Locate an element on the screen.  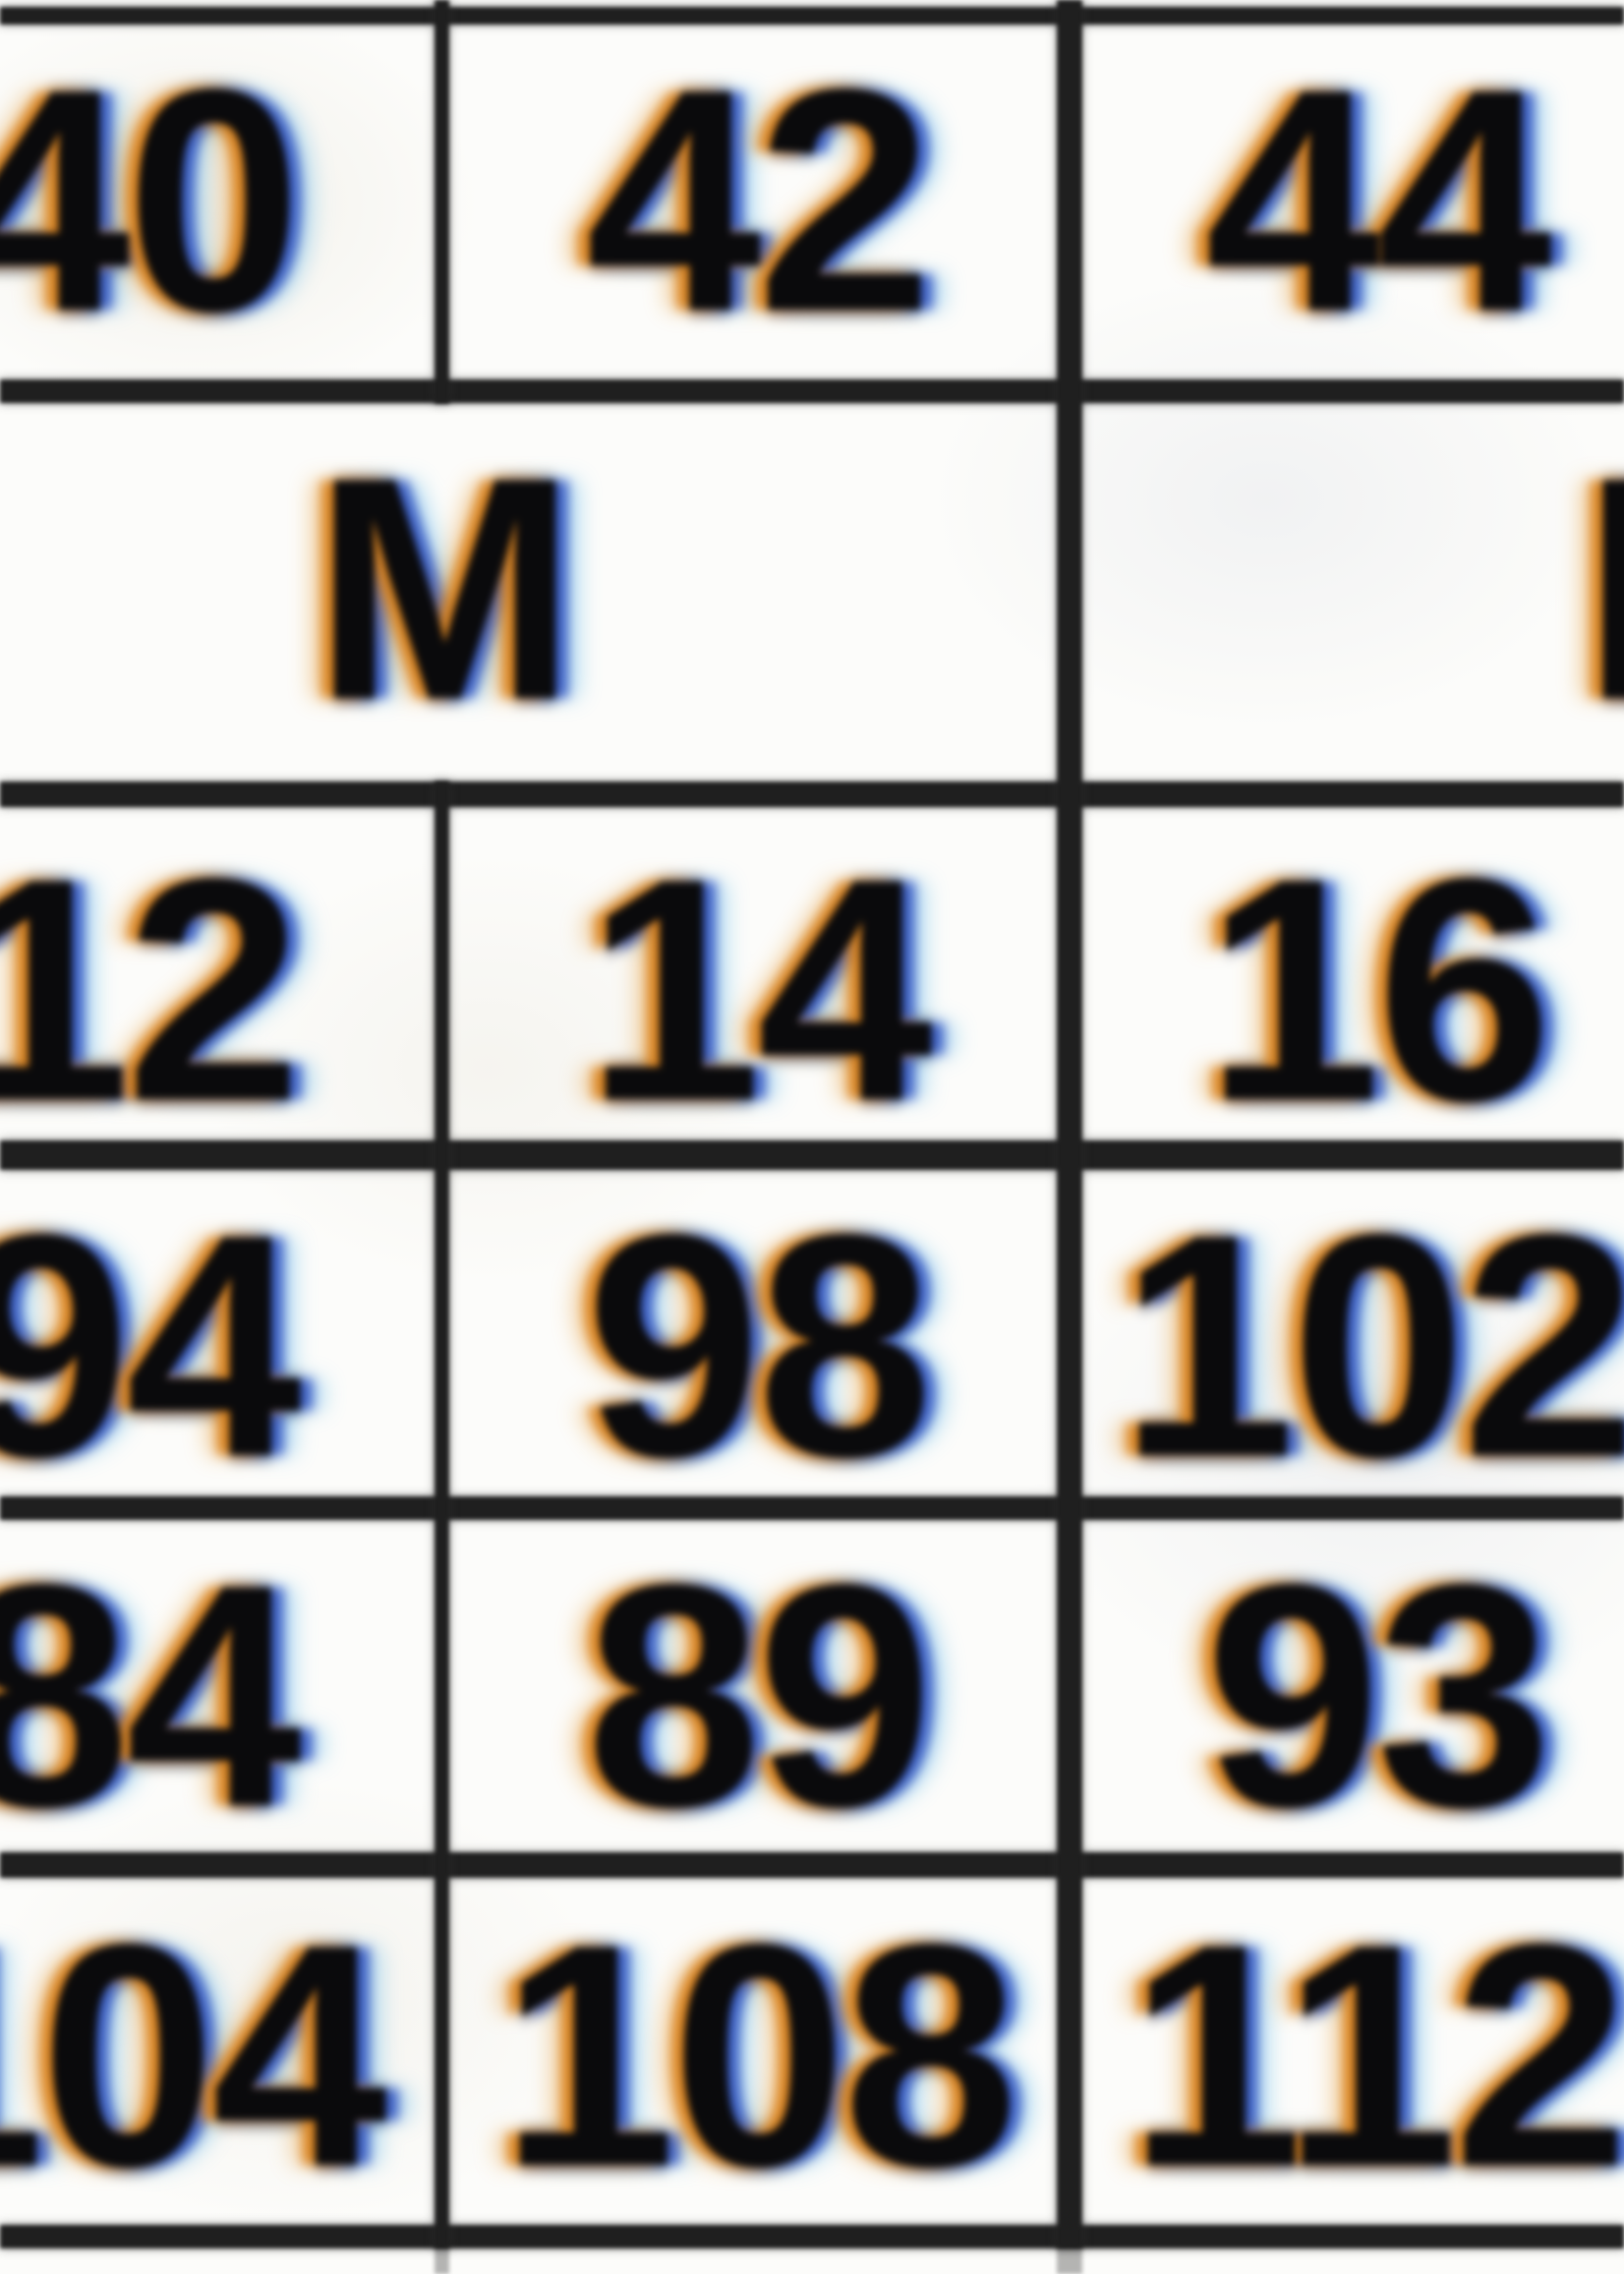
table-border-row5-bottom is located at coordinates (812, 1865).